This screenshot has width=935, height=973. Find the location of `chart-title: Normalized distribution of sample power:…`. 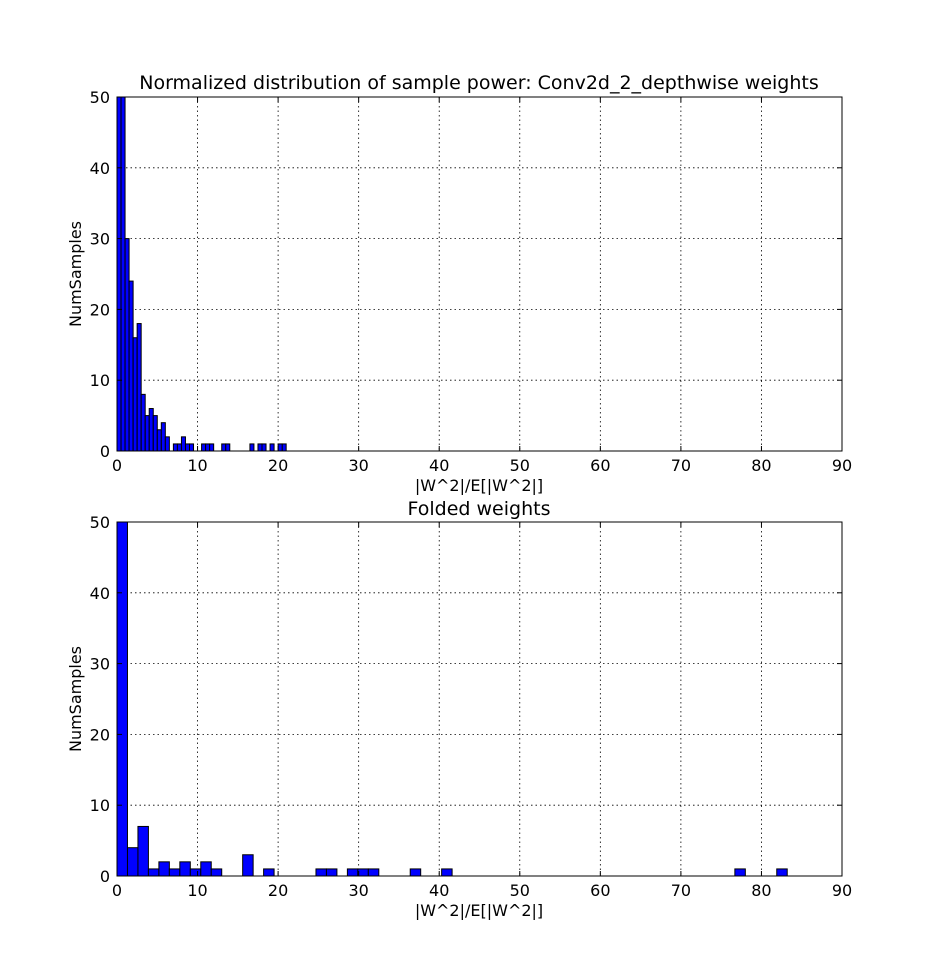

chart-title: Normalized distribution of sample power:… is located at coordinates (479, 83).